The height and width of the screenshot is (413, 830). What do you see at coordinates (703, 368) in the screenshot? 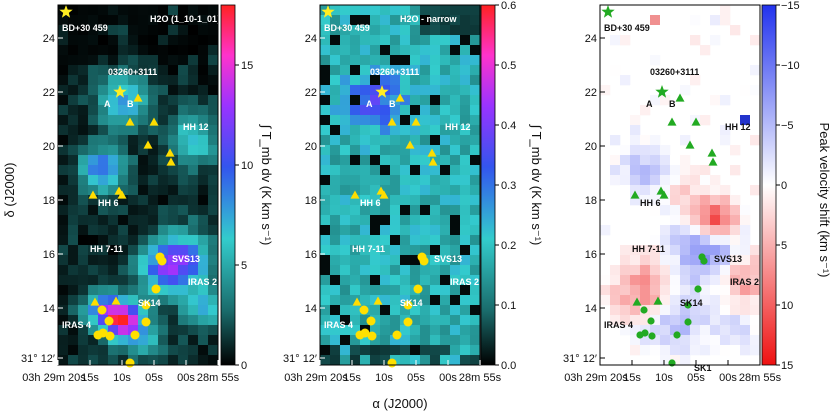
I see `source-label-sk1: SK1` at bounding box center [703, 368].